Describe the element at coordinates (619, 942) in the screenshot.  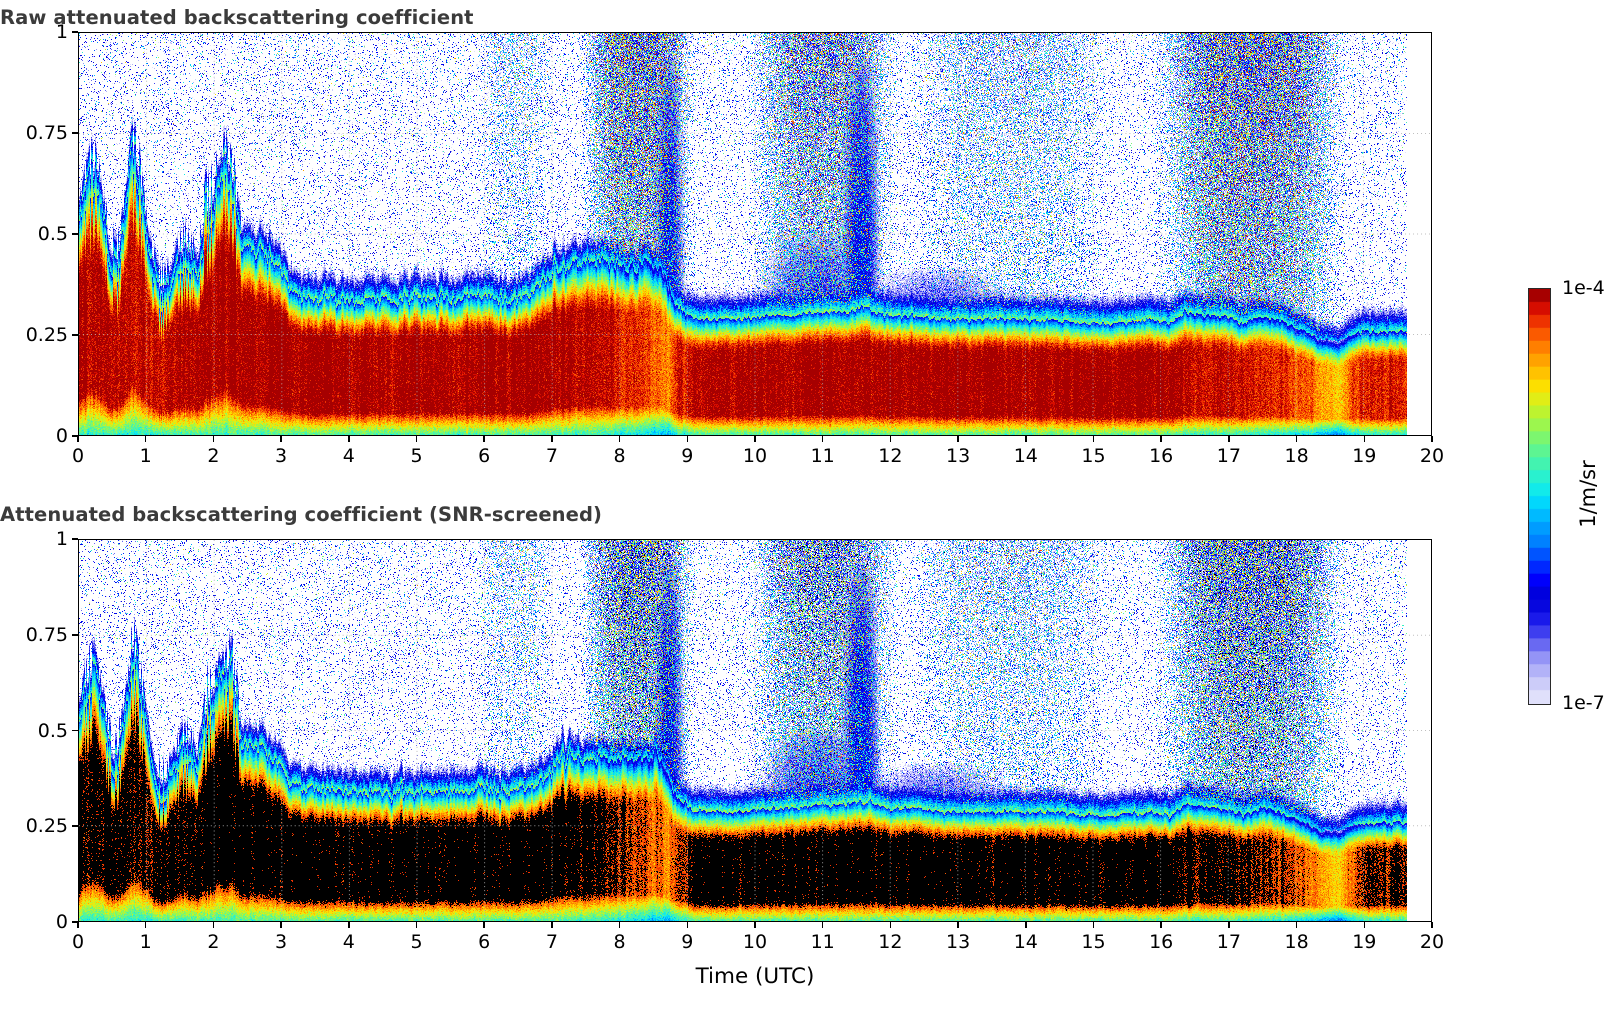
I see `x-tick-label: 8` at that location.